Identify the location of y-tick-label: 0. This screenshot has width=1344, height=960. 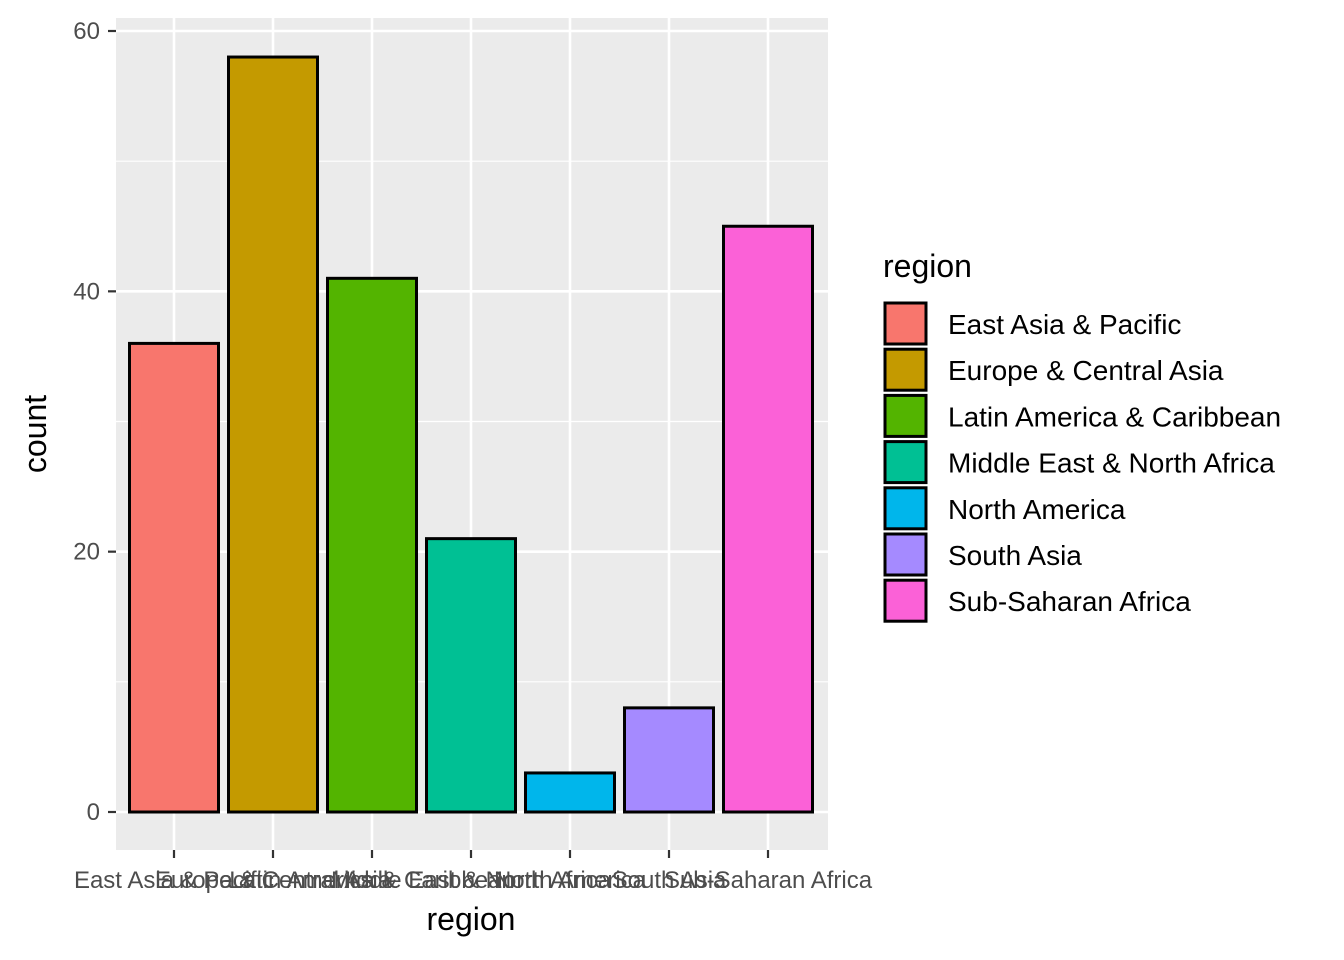
(93, 812).